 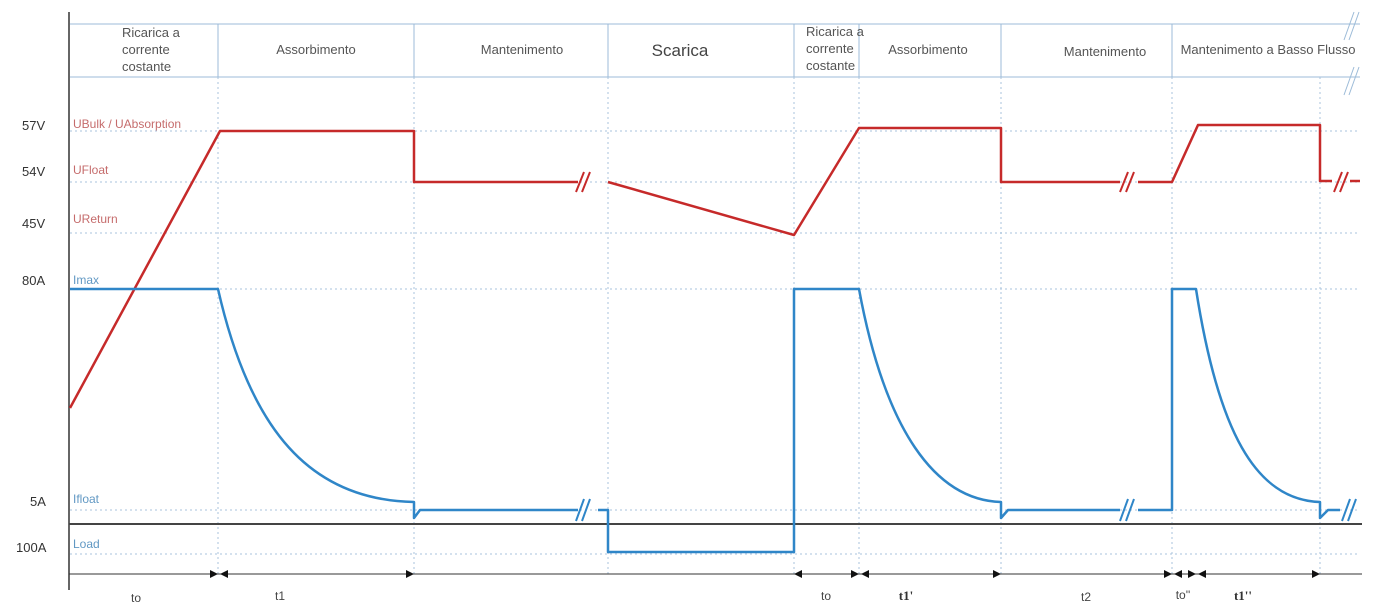 What do you see at coordinates (1243, 595) in the screenshot?
I see `time-label-t1pp: t1''` at bounding box center [1243, 595].